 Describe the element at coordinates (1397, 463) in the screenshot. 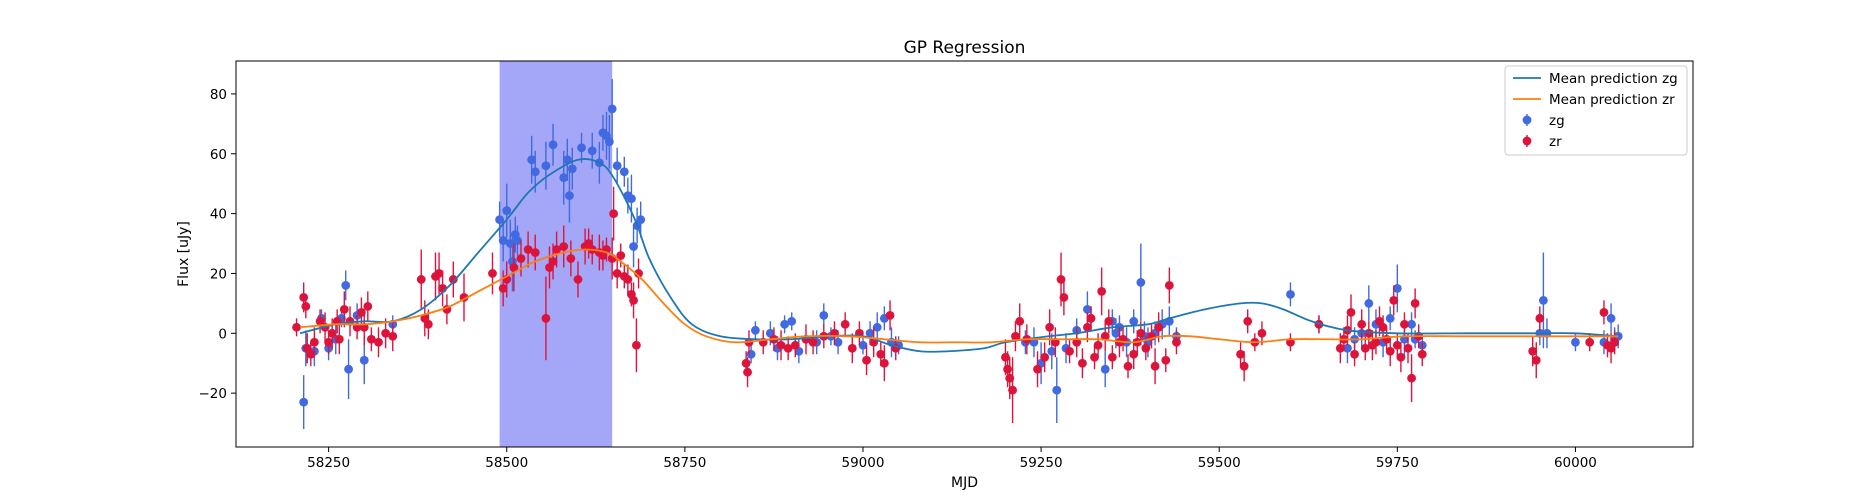

I see `x-tick-label: 59750` at that location.